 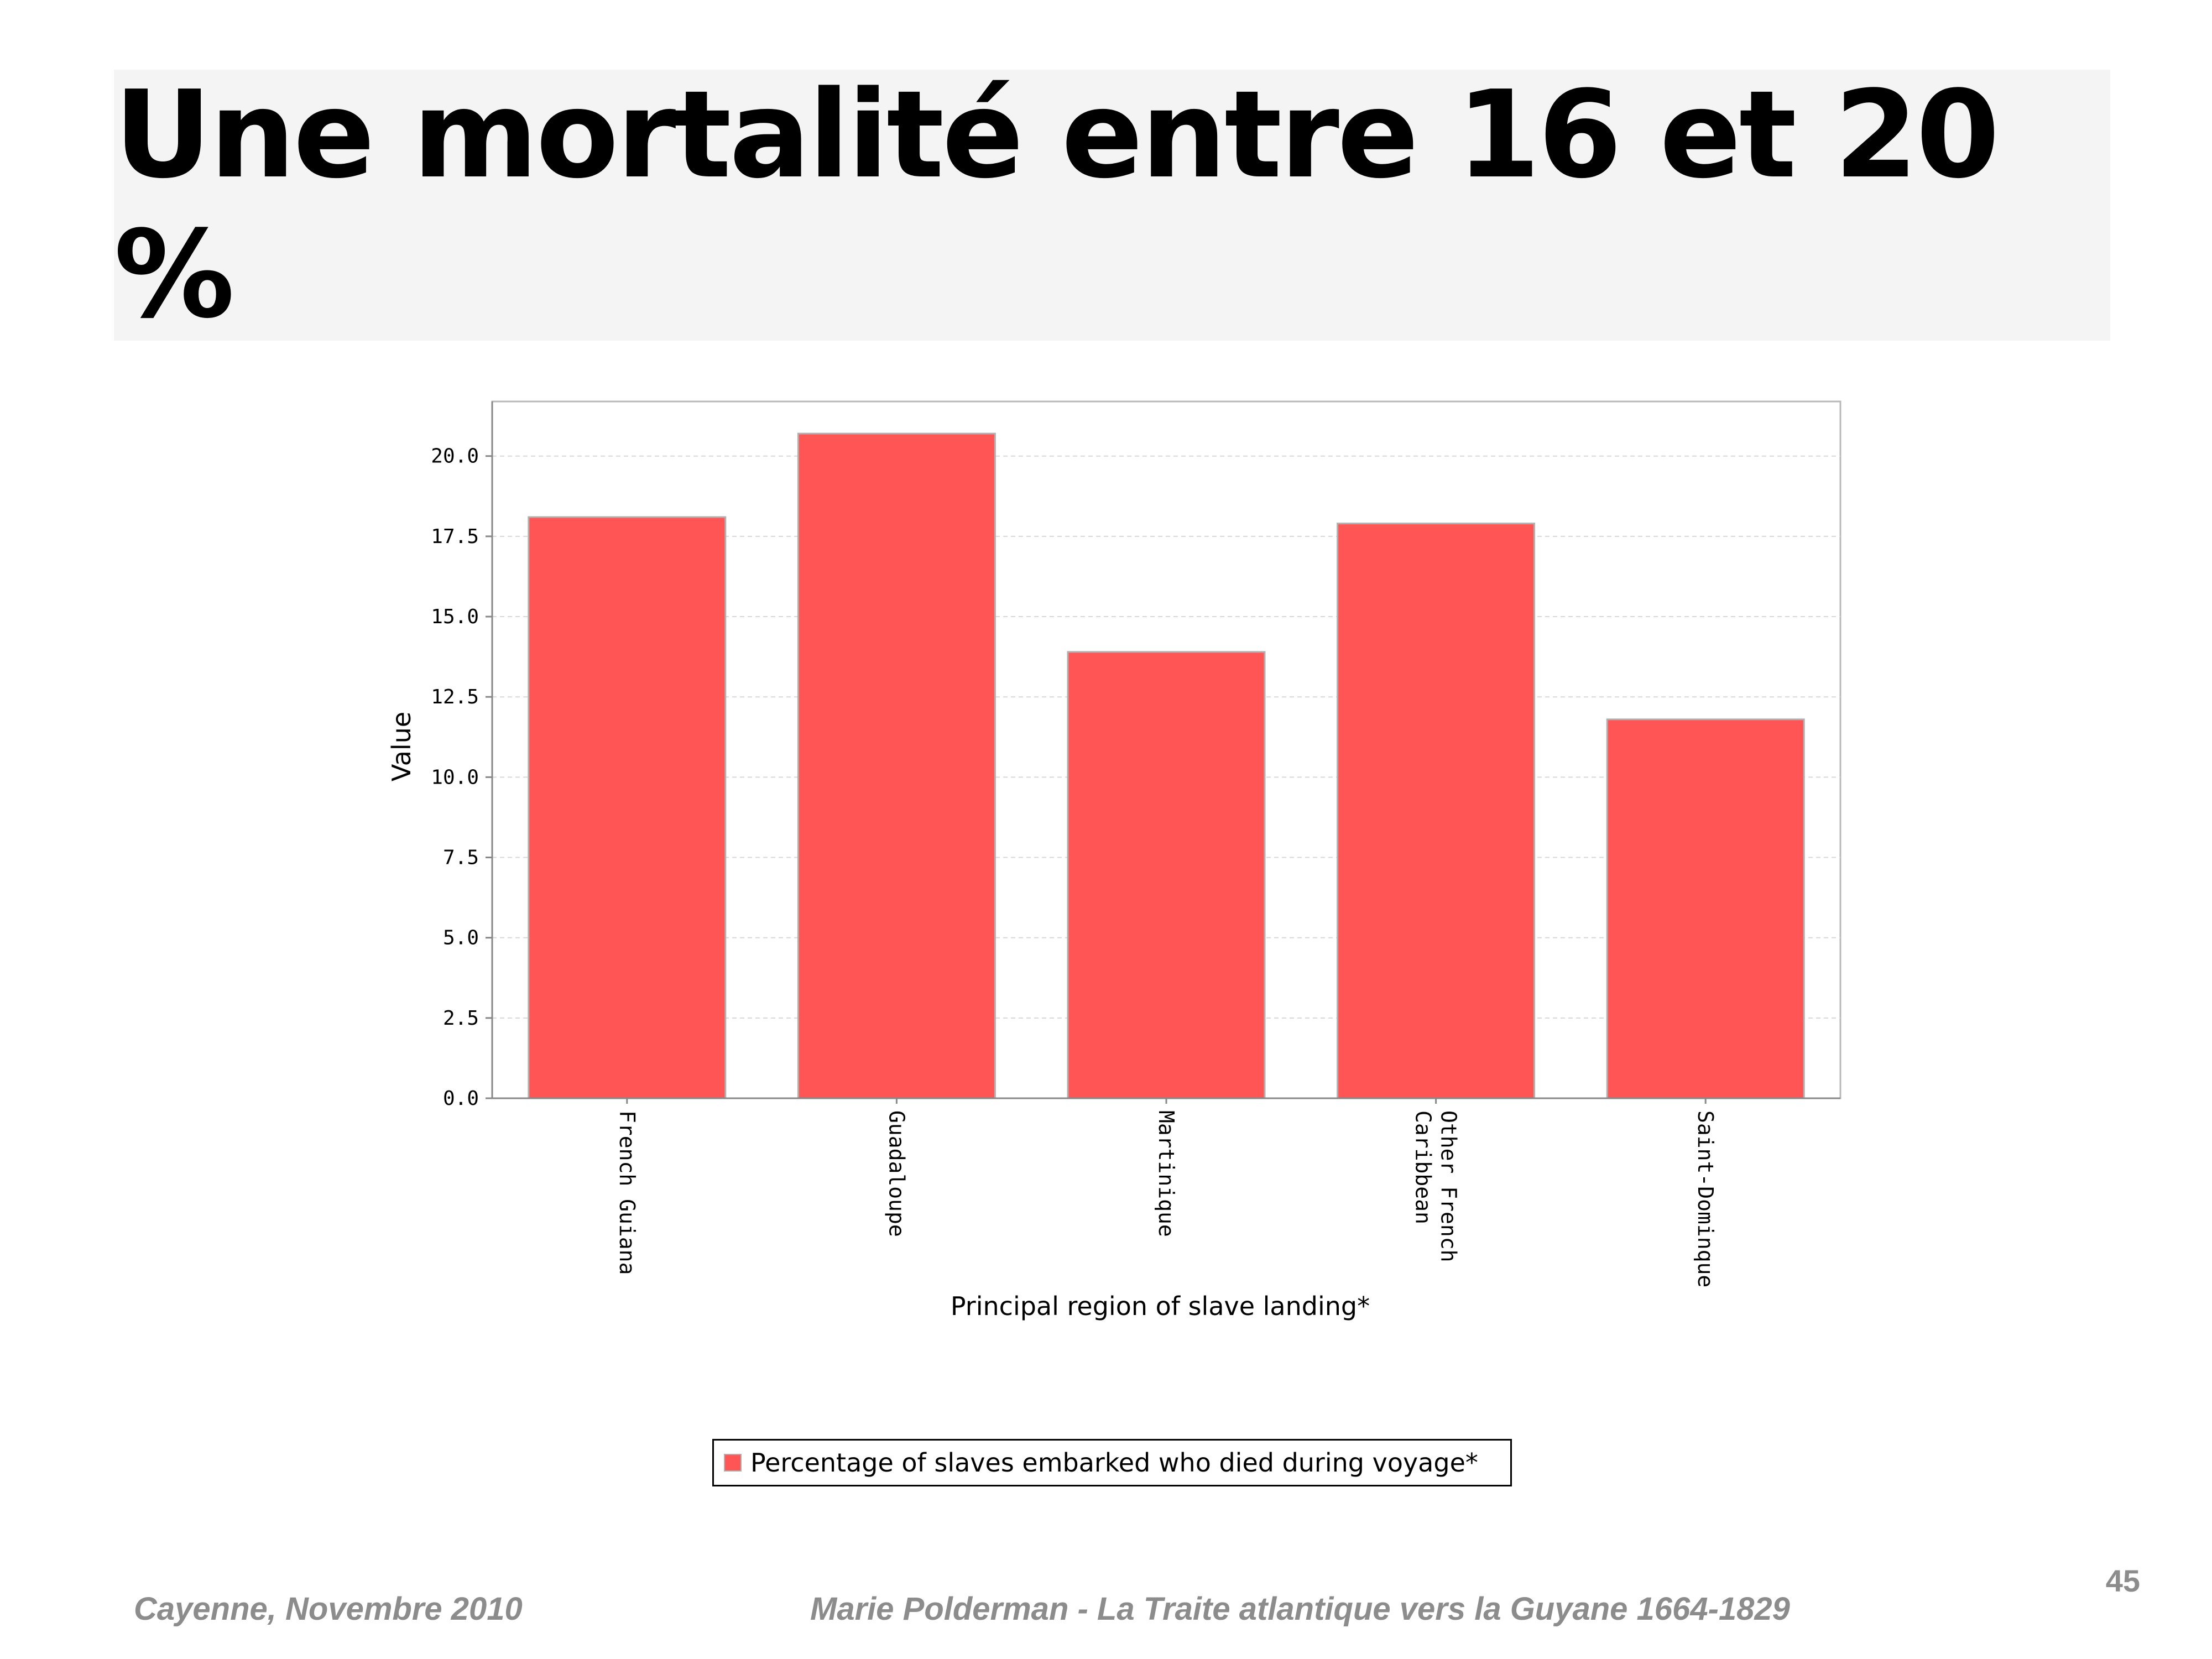 I want to click on x-category-label: Other FrenchCaribbean, so click(x=1436, y=1186).